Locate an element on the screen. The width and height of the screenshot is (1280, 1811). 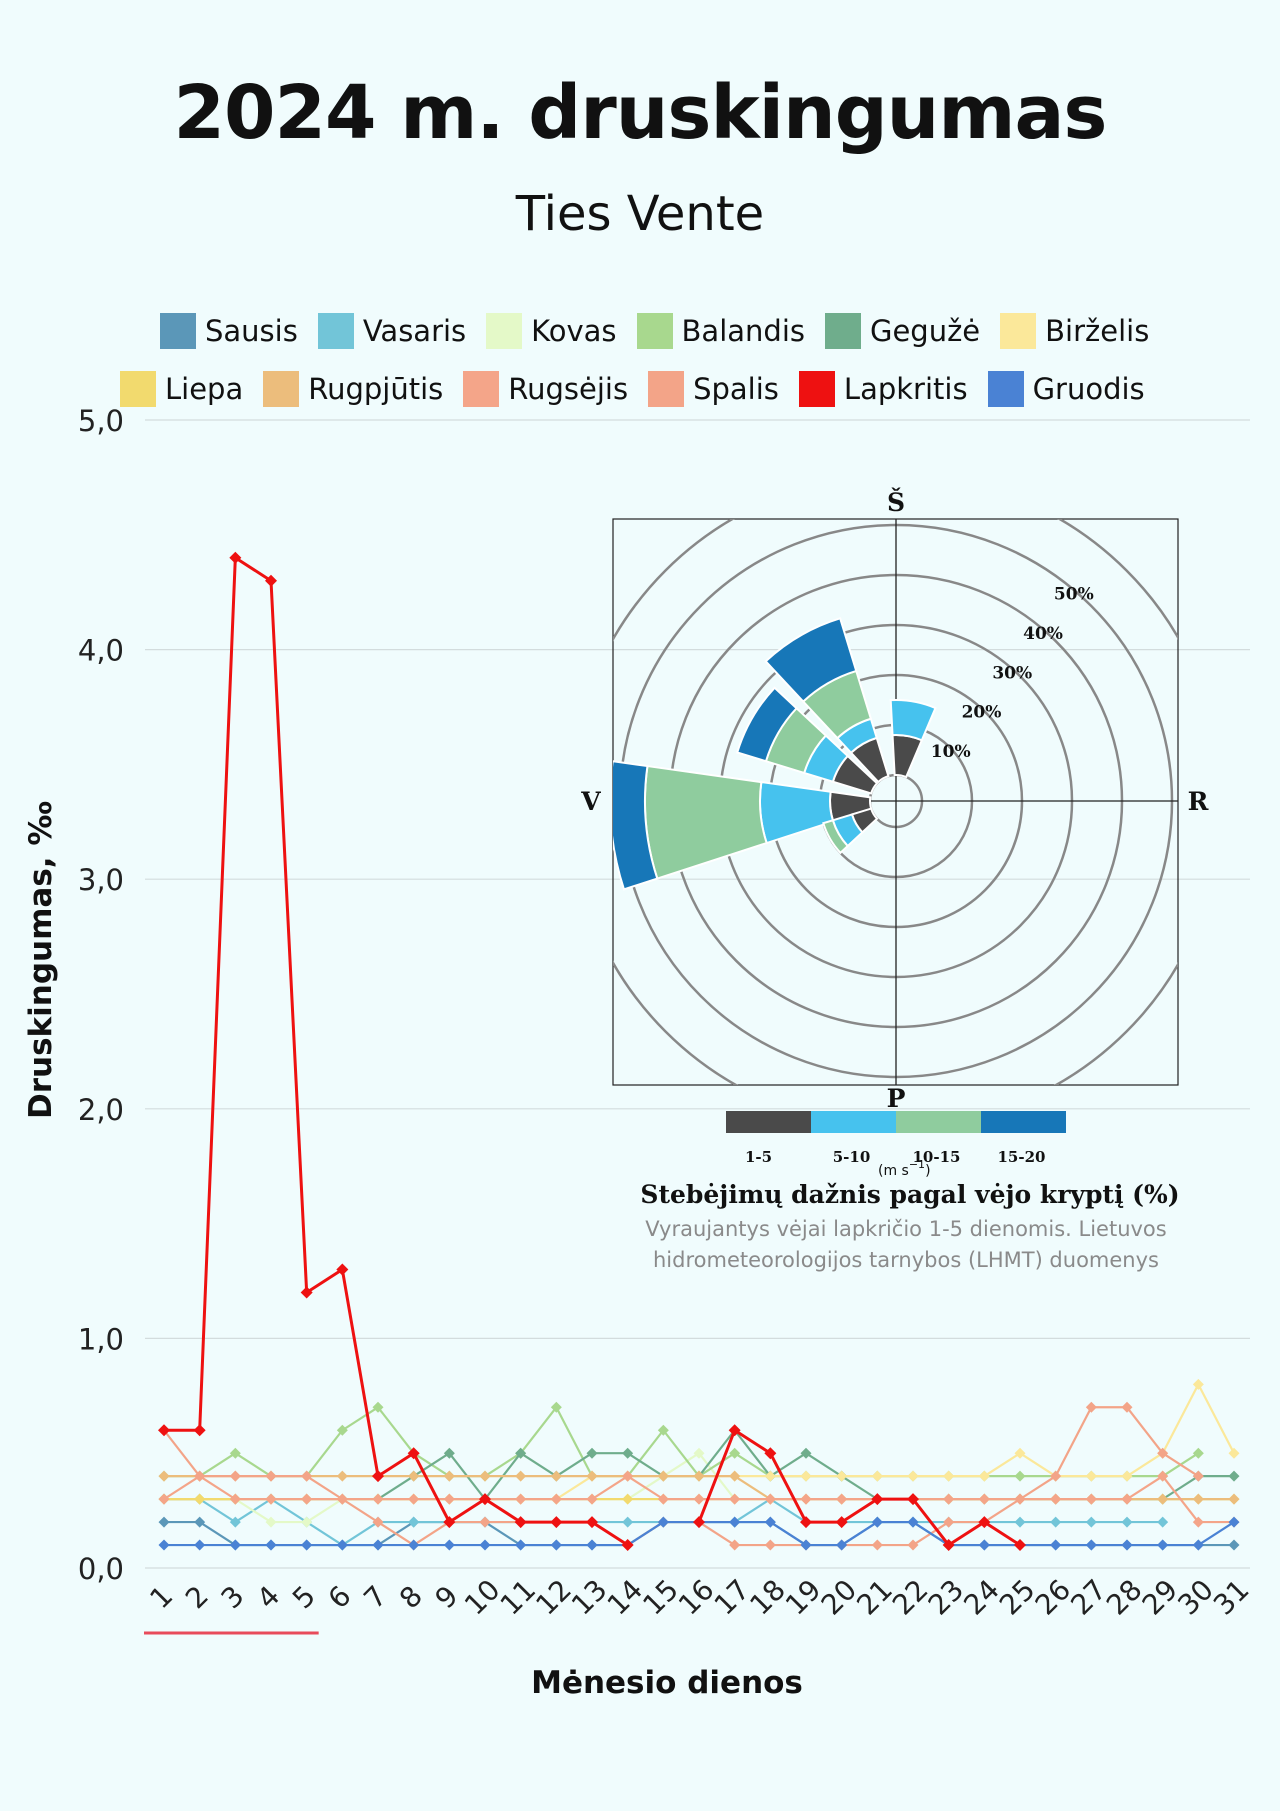
legend-row: Sausis Vasaris Kovas Balandis Gegužė Birželis is located at coordinates (710, 331).